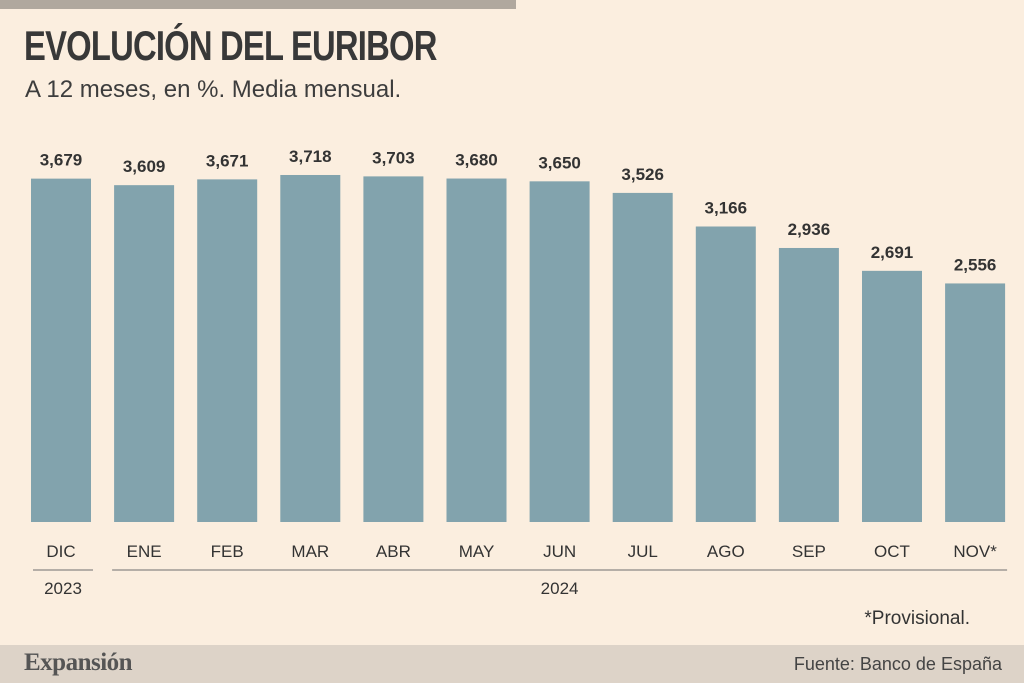  Describe the element at coordinates (808, 384) in the screenshot. I see `bar-sep` at that location.